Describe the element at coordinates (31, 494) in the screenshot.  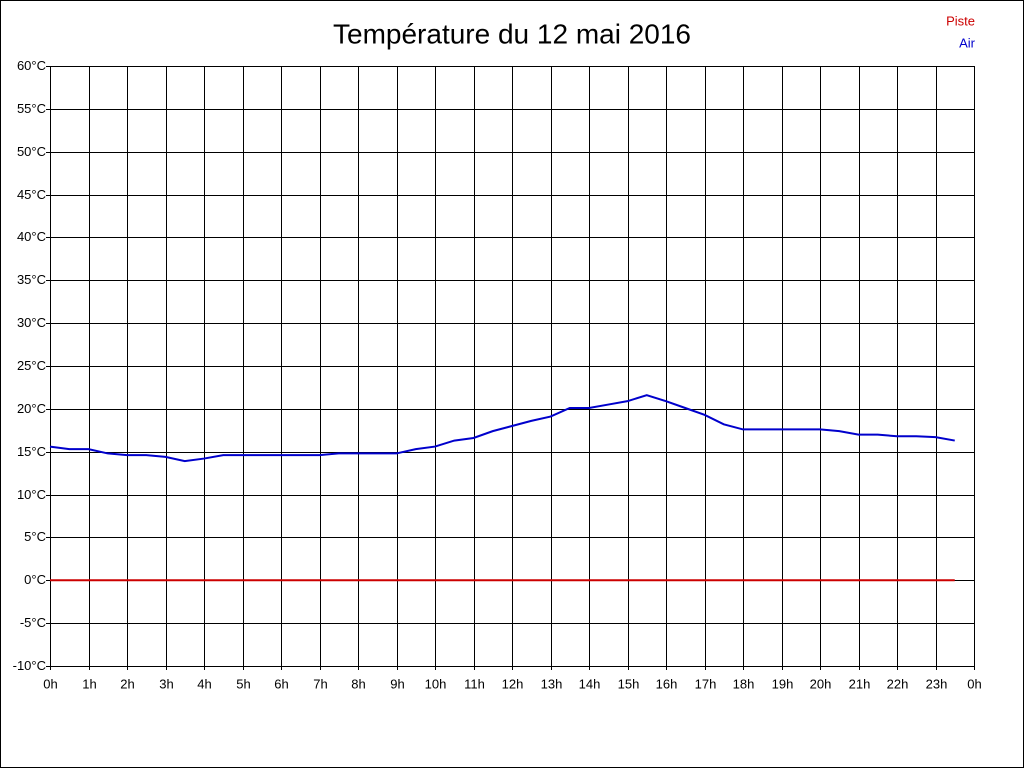
I see `y-tick-label: 10°C` at that location.